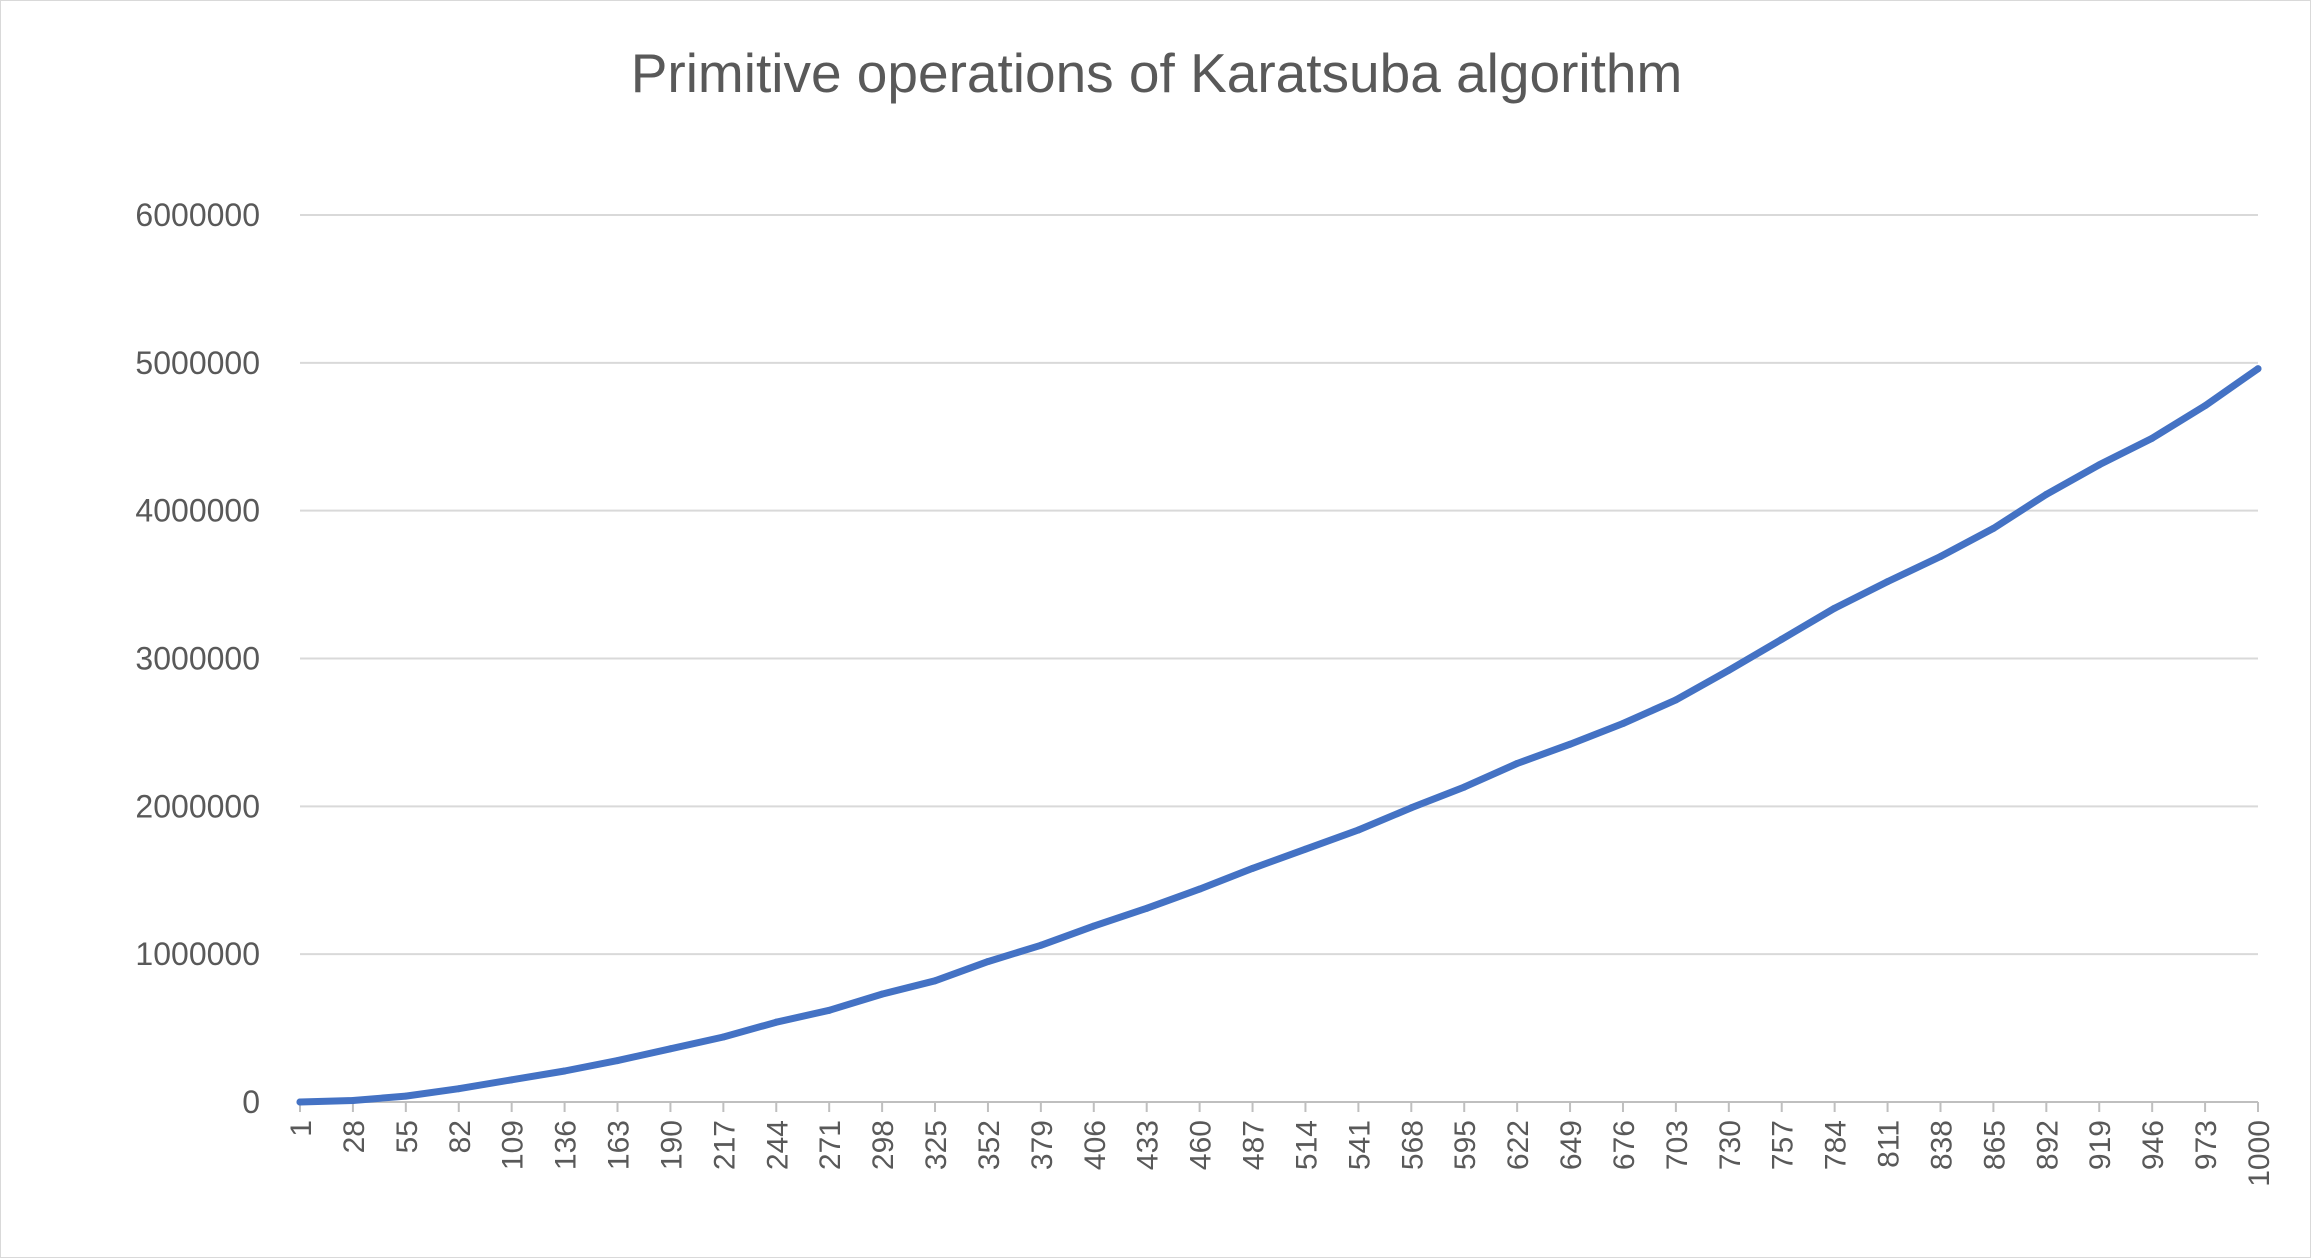 The width and height of the screenshot is (2311, 1258). What do you see at coordinates (830, 1145) in the screenshot?
I see `x-tick-label: 271` at bounding box center [830, 1145].